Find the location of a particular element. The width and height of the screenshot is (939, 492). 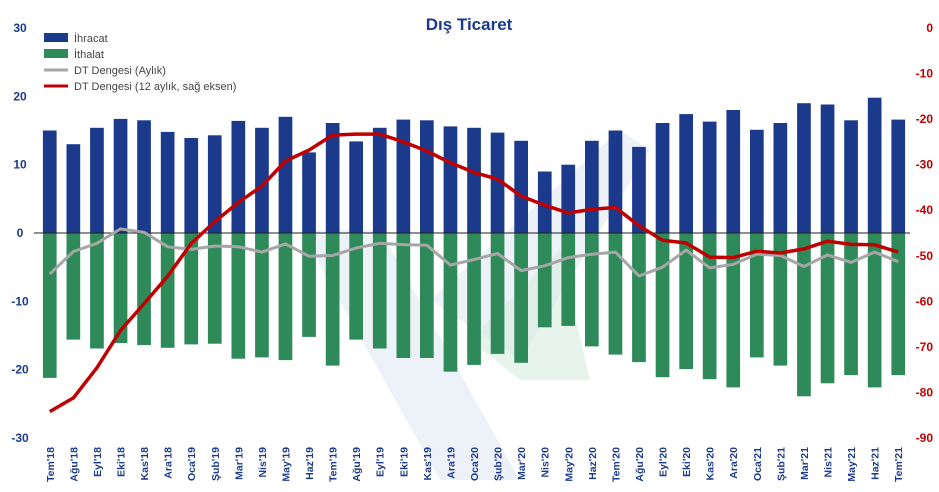

x-tick-label: Tem'18 is located at coordinates (51, 464).